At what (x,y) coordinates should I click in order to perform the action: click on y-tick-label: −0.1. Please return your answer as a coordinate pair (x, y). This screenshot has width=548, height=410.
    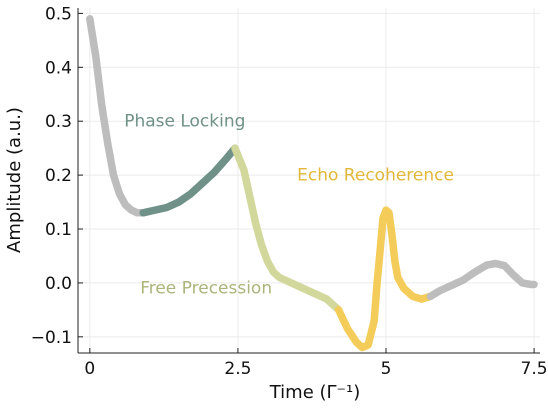
    Looking at the image, I should click on (51, 338).